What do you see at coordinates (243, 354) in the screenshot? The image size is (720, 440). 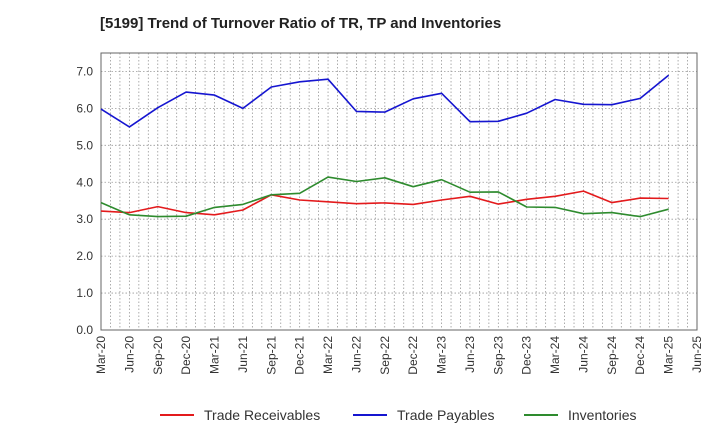 I see `x-tick-label: Jun-21` at bounding box center [243, 354].